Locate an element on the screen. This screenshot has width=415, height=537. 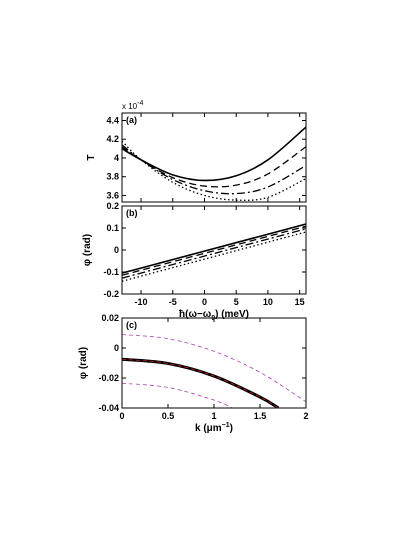
x-tick-label: 1.5 is located at coordinates (260, 416).